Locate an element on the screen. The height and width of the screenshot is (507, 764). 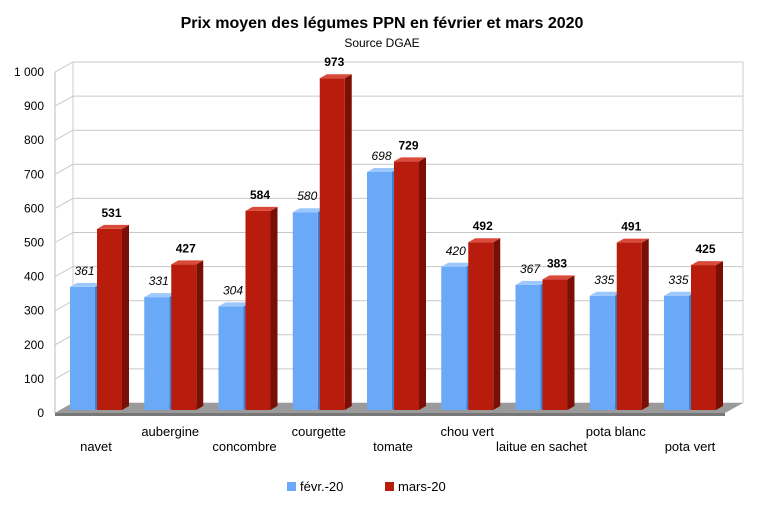
bar-feb-tomate is located at coordinates (383, 288).